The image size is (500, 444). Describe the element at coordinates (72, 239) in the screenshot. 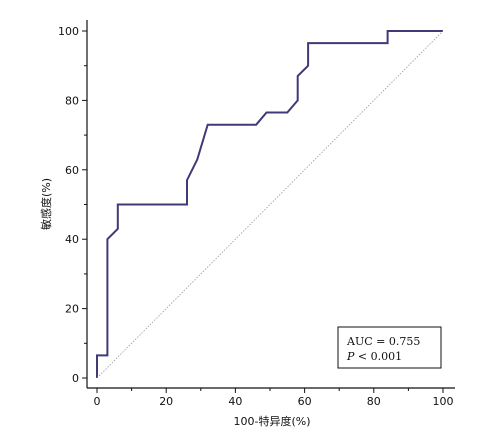

I see `y-tick-label: 40` at that location.